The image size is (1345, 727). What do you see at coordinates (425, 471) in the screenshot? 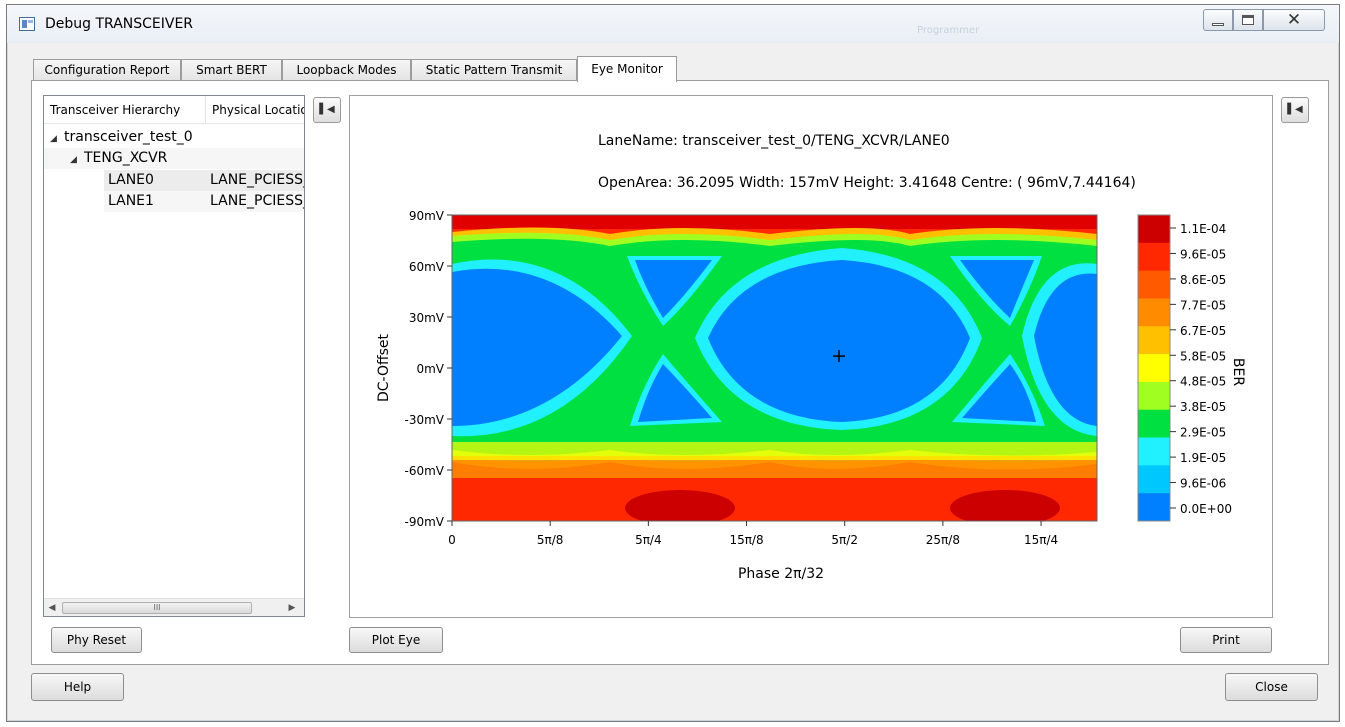
I see `y-tick-label: -60mV` at bounding box center [425, 471].